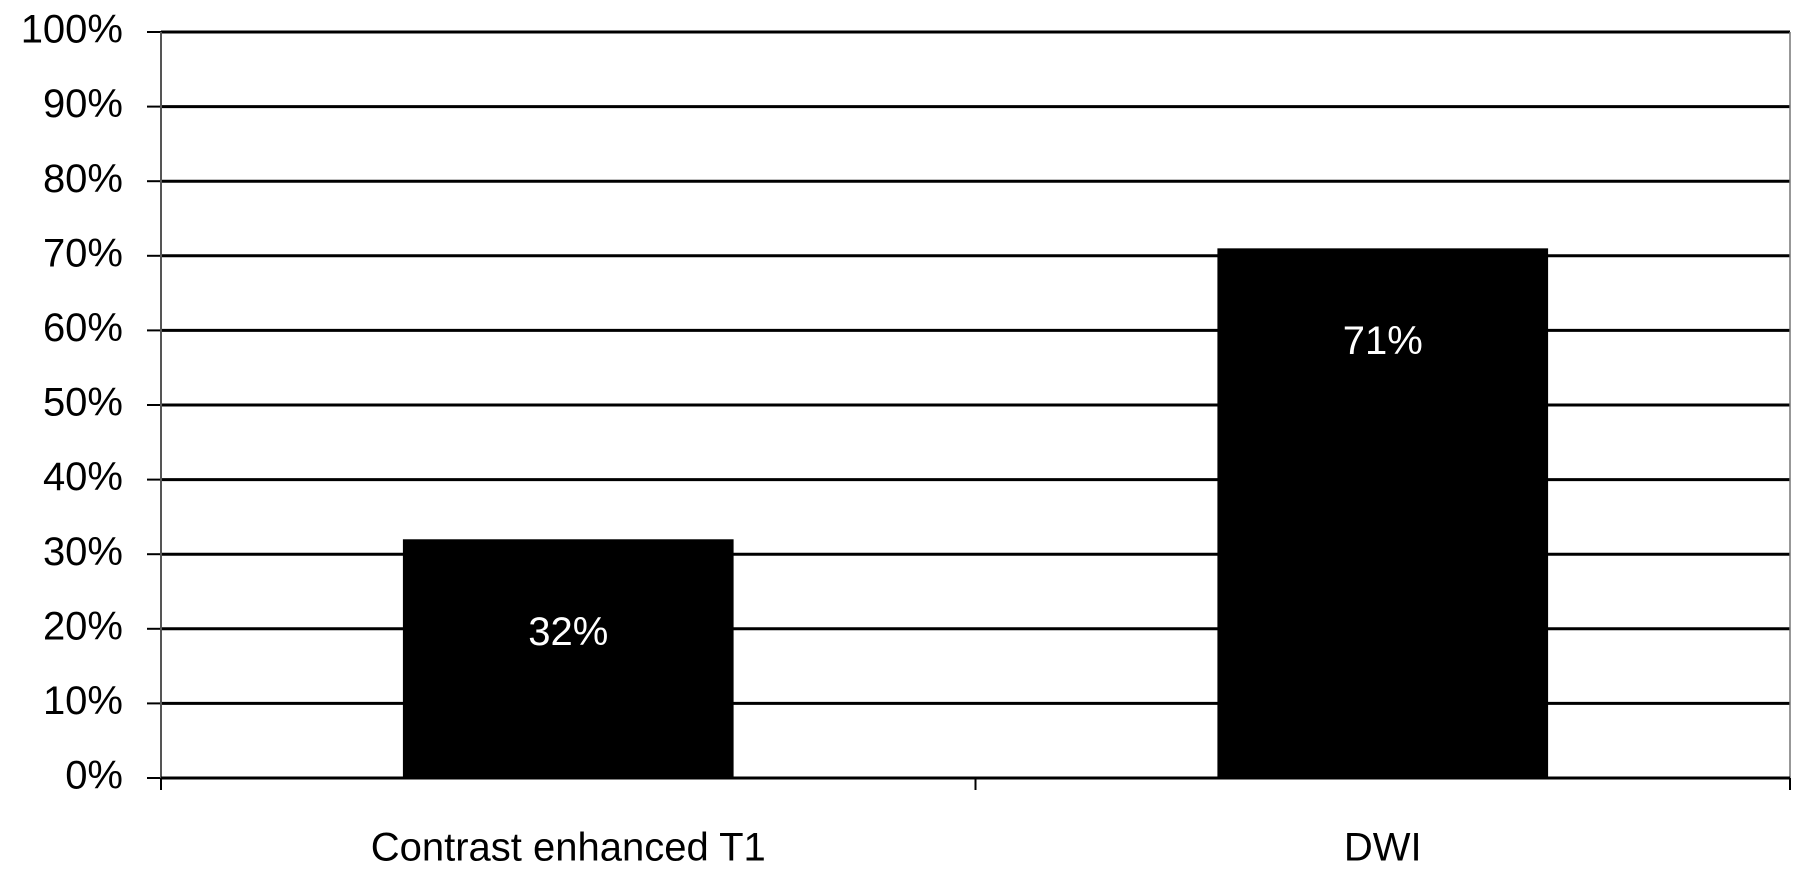 This screenshot has width=1800, height=873. What do you see at coordinates (83, 626) in the screenshot?
I see `y-tick-label: 20%` at bounding box center [83, 626].